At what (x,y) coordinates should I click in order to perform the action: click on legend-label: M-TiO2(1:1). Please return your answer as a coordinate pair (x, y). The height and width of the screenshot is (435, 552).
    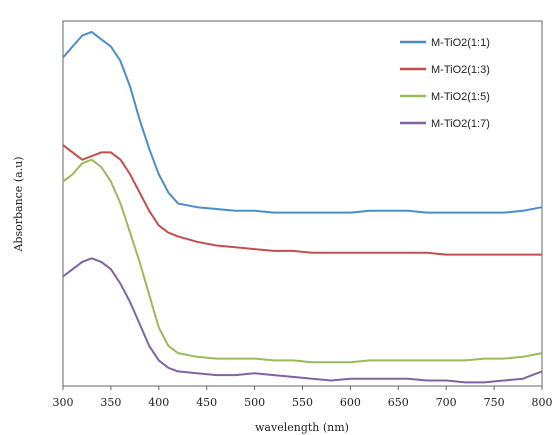
    Looking at the image, I should click on (460, 43).